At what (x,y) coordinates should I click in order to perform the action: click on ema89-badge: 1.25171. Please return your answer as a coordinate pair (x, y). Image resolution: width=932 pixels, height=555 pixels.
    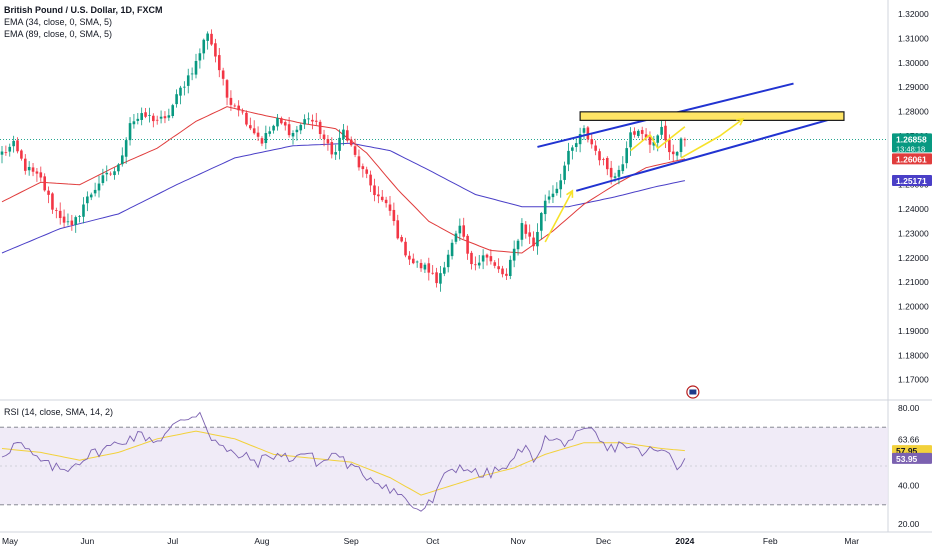
    Looking at the image, I should click on (912, 181).